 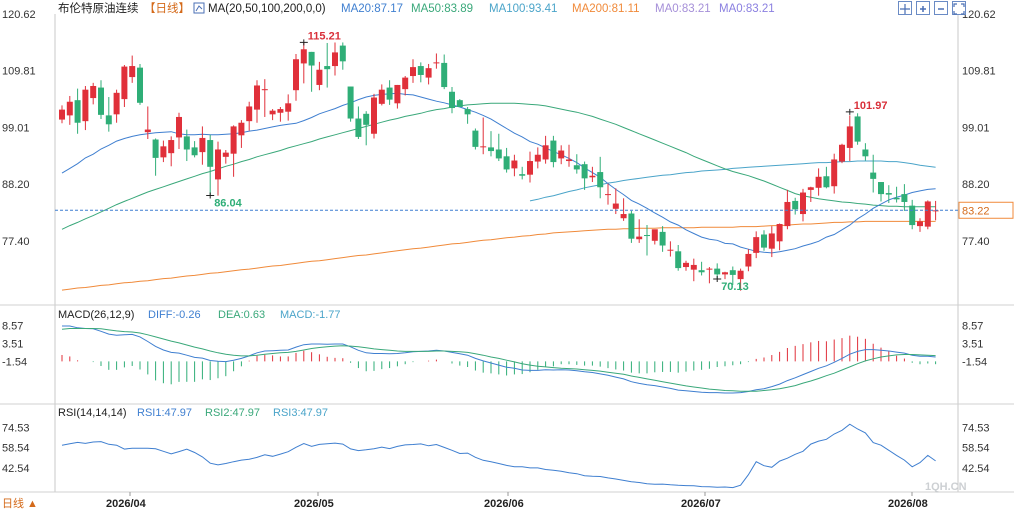 What do you see at coordinates (923, 8) in the screenshot?
I see `zoom-in-icon` at bounding box center [923, 8].